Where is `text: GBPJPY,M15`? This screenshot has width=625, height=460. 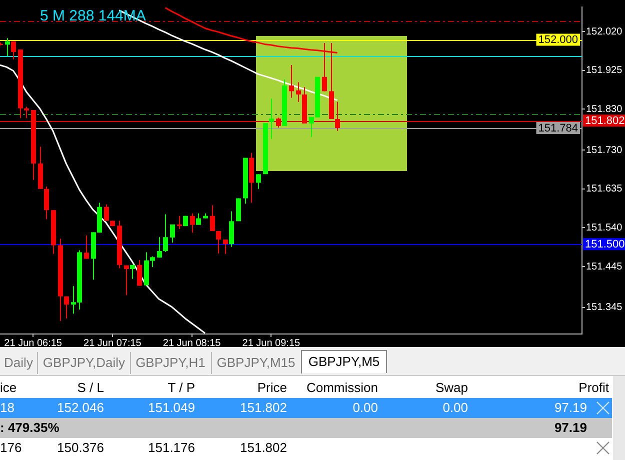 text: GBPJPY,M15 is located at coordinates (256, 363).